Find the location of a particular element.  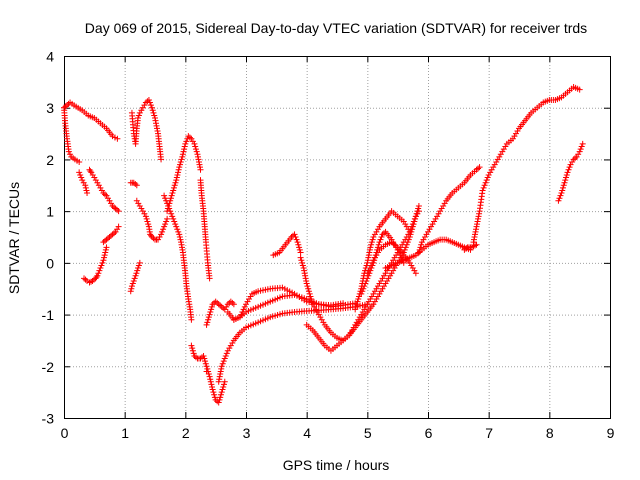

x-tick-label: 1 is located at coordinates (125, 433).